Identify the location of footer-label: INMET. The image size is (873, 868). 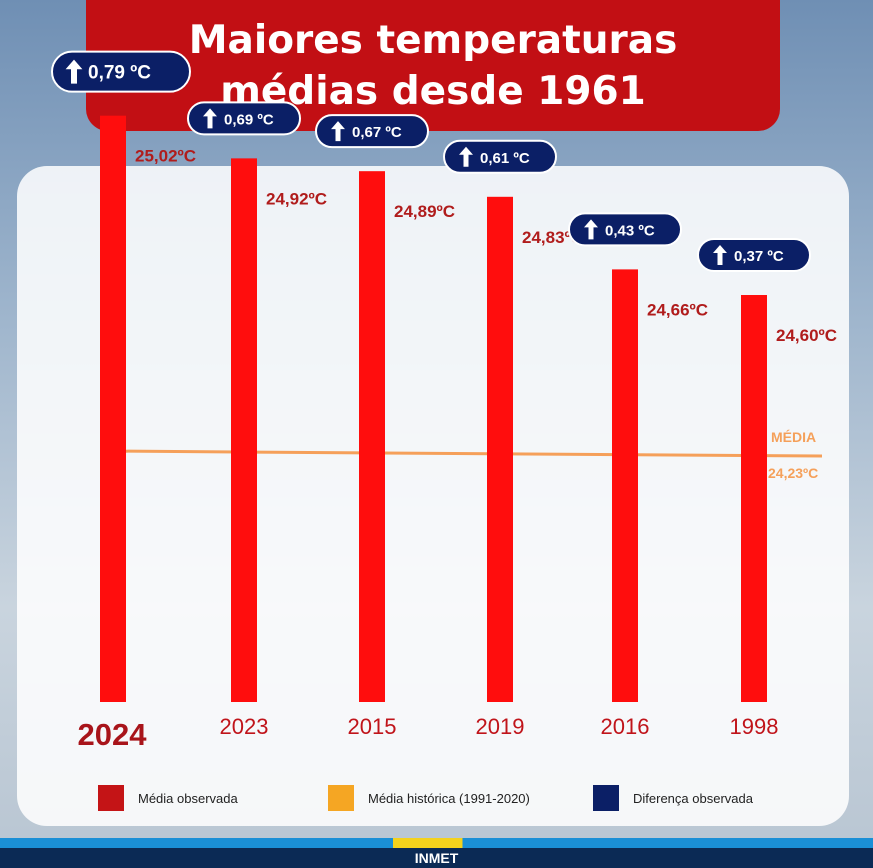
(436, 858).